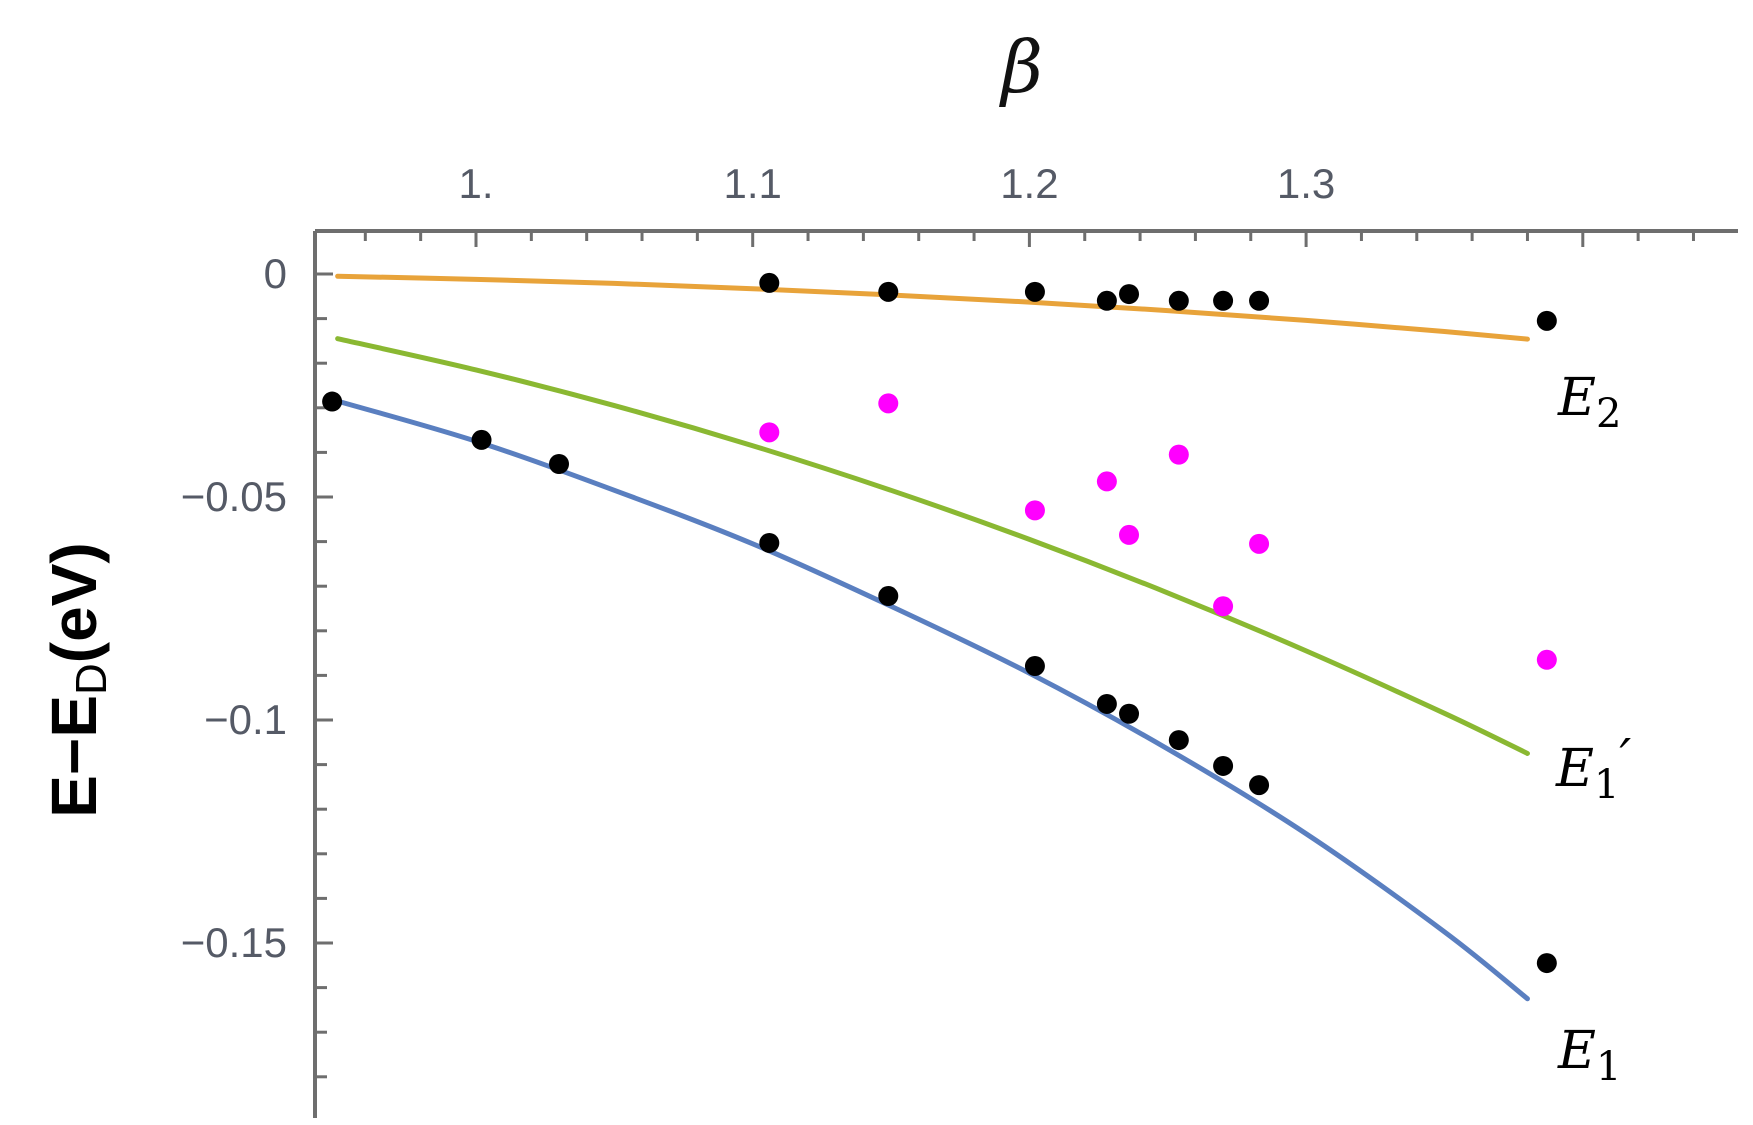 This screenshot has height=1125, width=1753. I want to click on x-tick-label: 1.2, so click(1029, 183).